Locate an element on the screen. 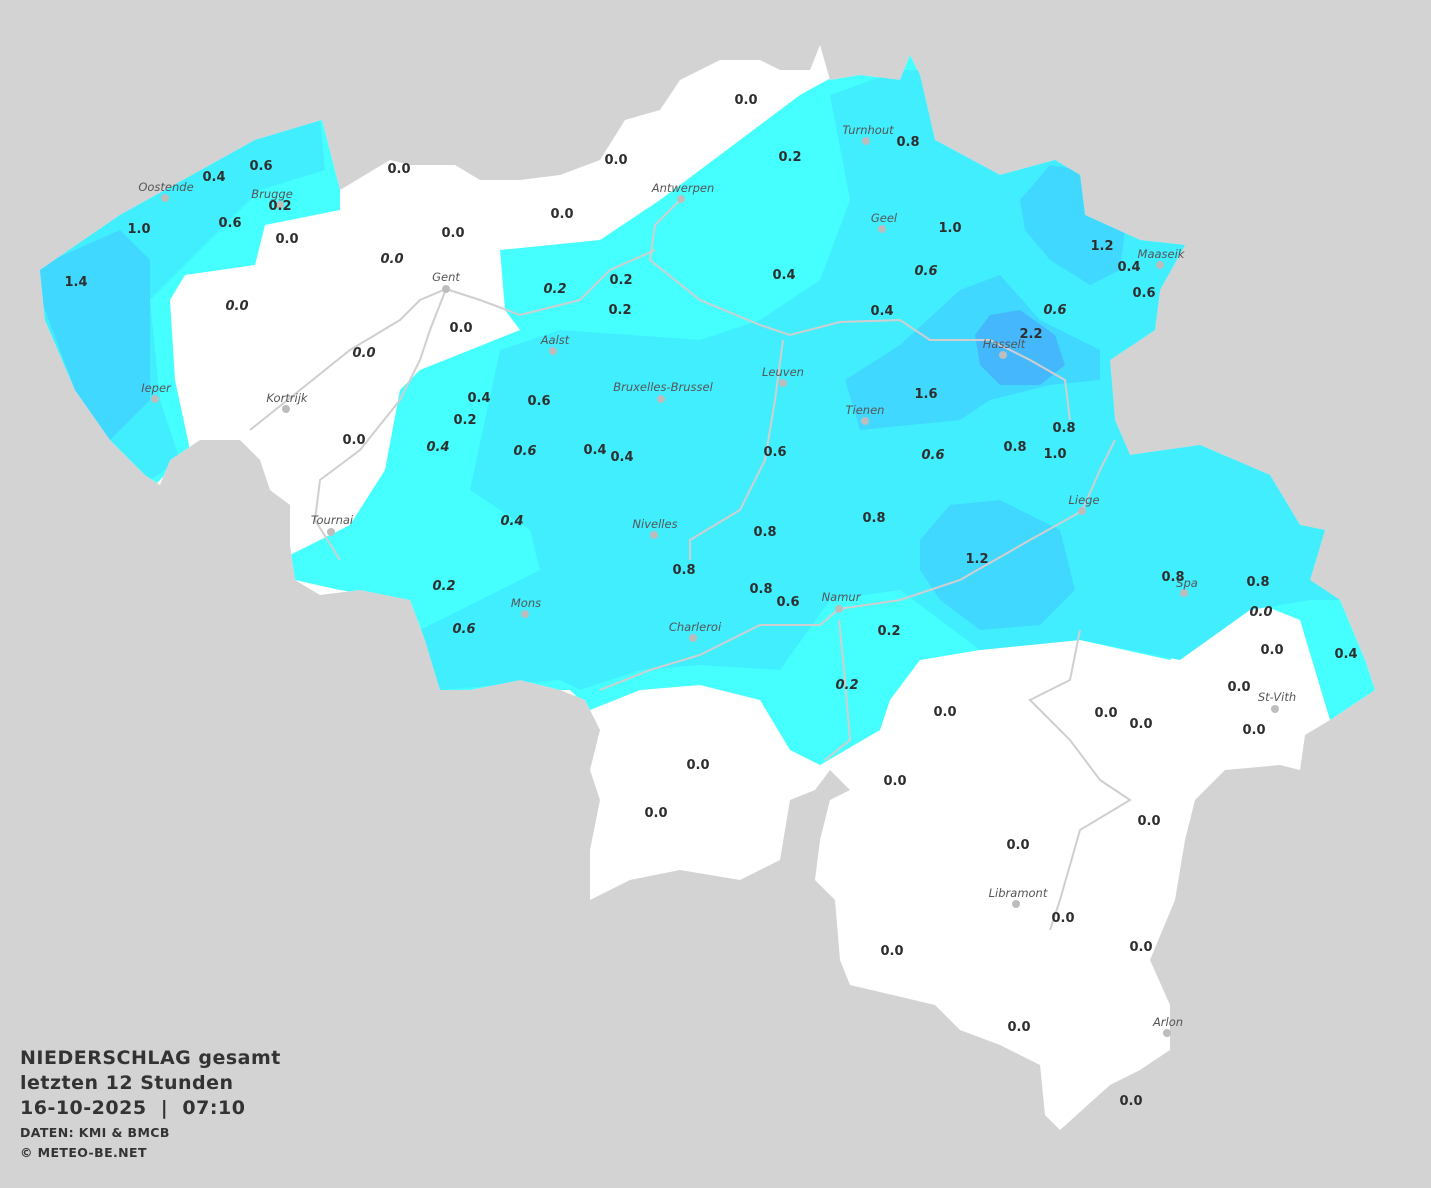 The image size is (1431, 1188). city-label: Leuven is located at coordinates (783, 372).